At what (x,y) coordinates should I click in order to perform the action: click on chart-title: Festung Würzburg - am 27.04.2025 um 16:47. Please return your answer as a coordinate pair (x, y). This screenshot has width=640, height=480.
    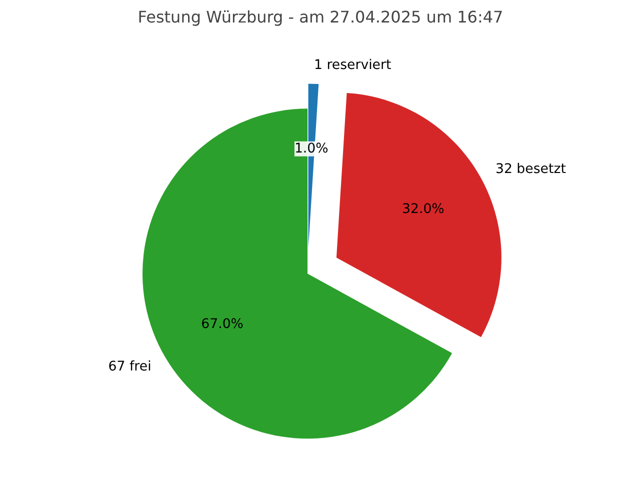
    Looking at the image, I should click on (321, 17).